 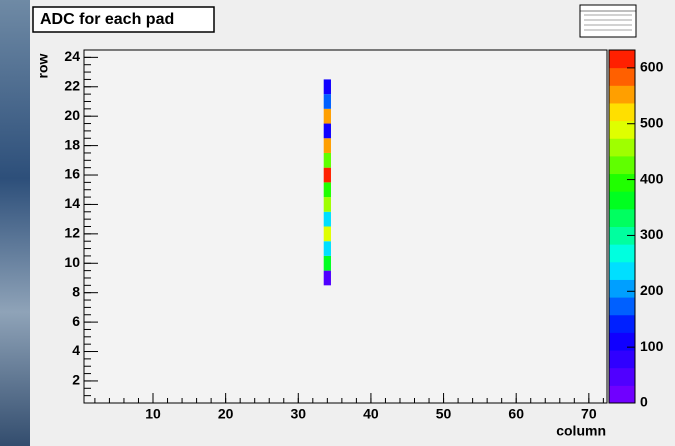 What do you see at coordinates (581, 431) in the screenshot?
I see `x-axis-label: column` at bounding box center [581, 431].